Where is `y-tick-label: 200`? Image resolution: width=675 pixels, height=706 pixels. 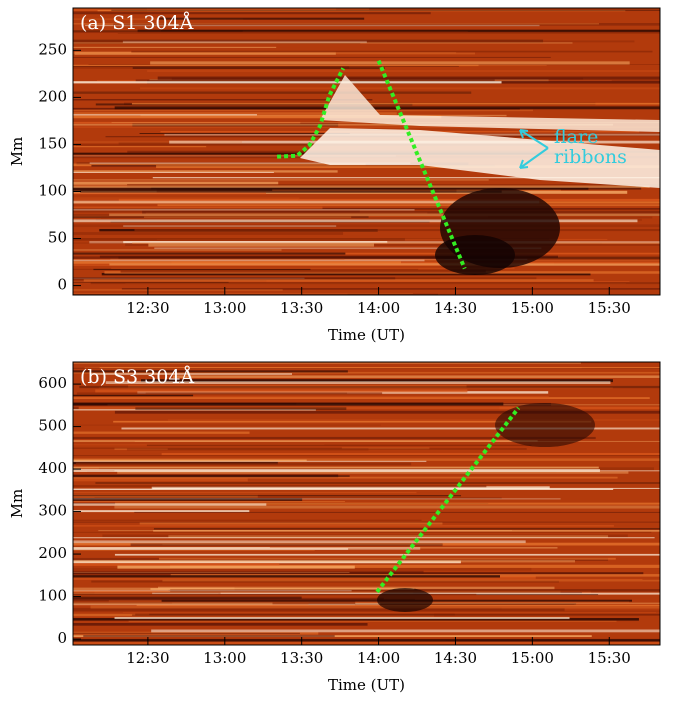
y-tick-label: 200 is located at coordinates (52, 553).